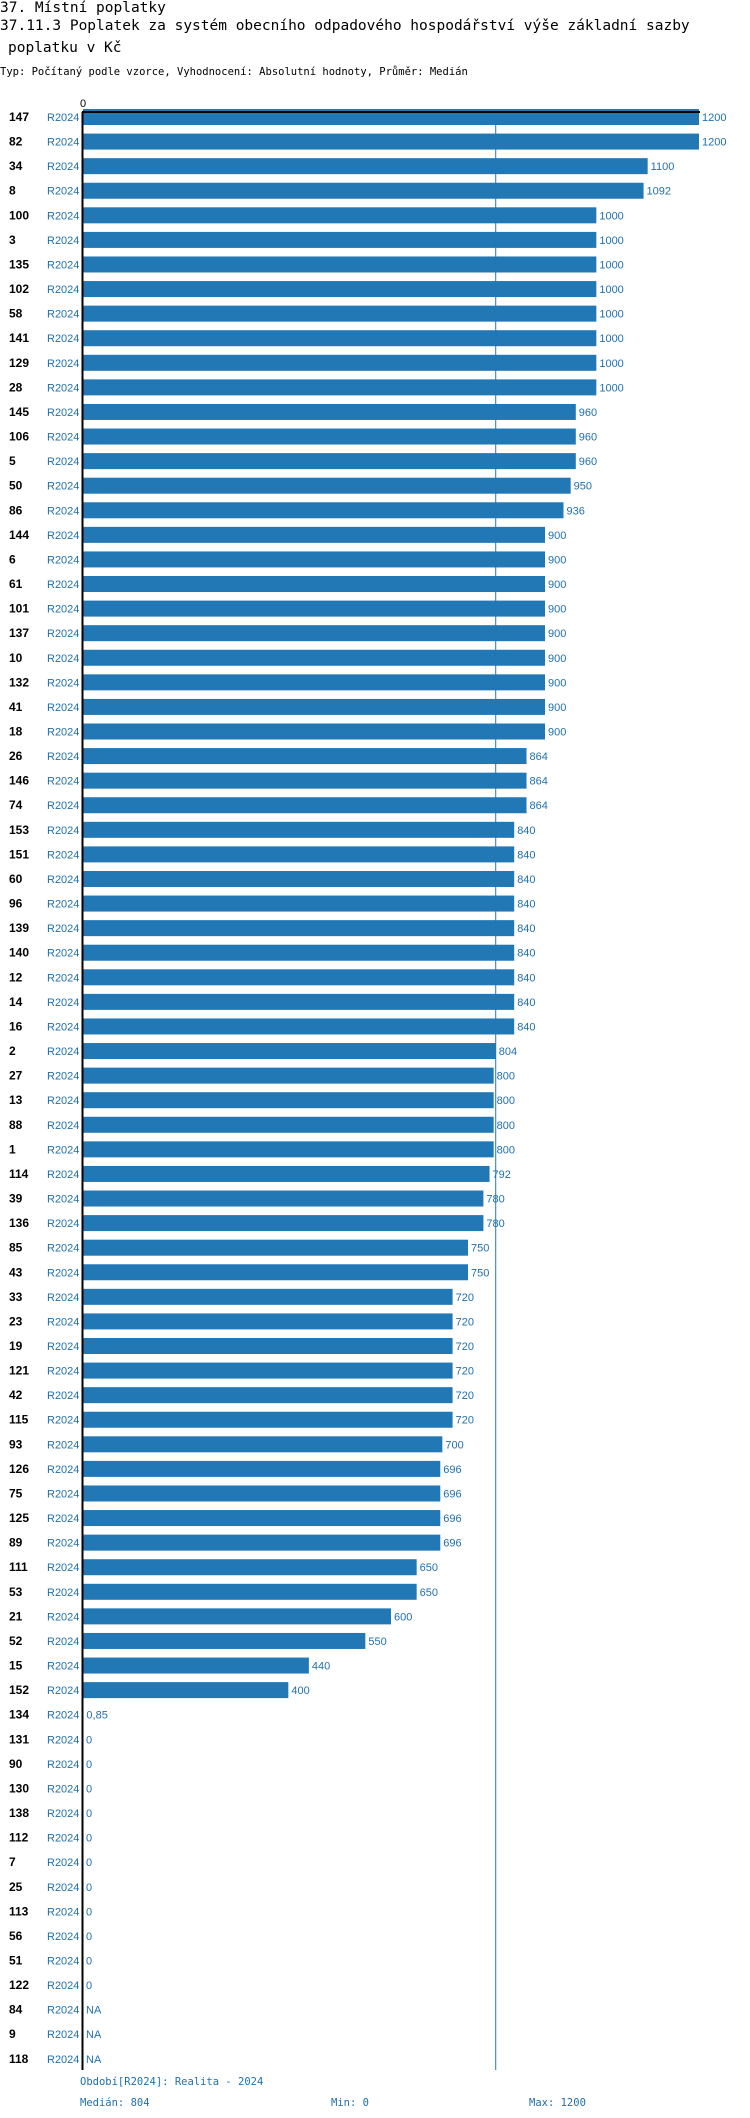  I want to click on row-id-label: 153, so click(19, 830).